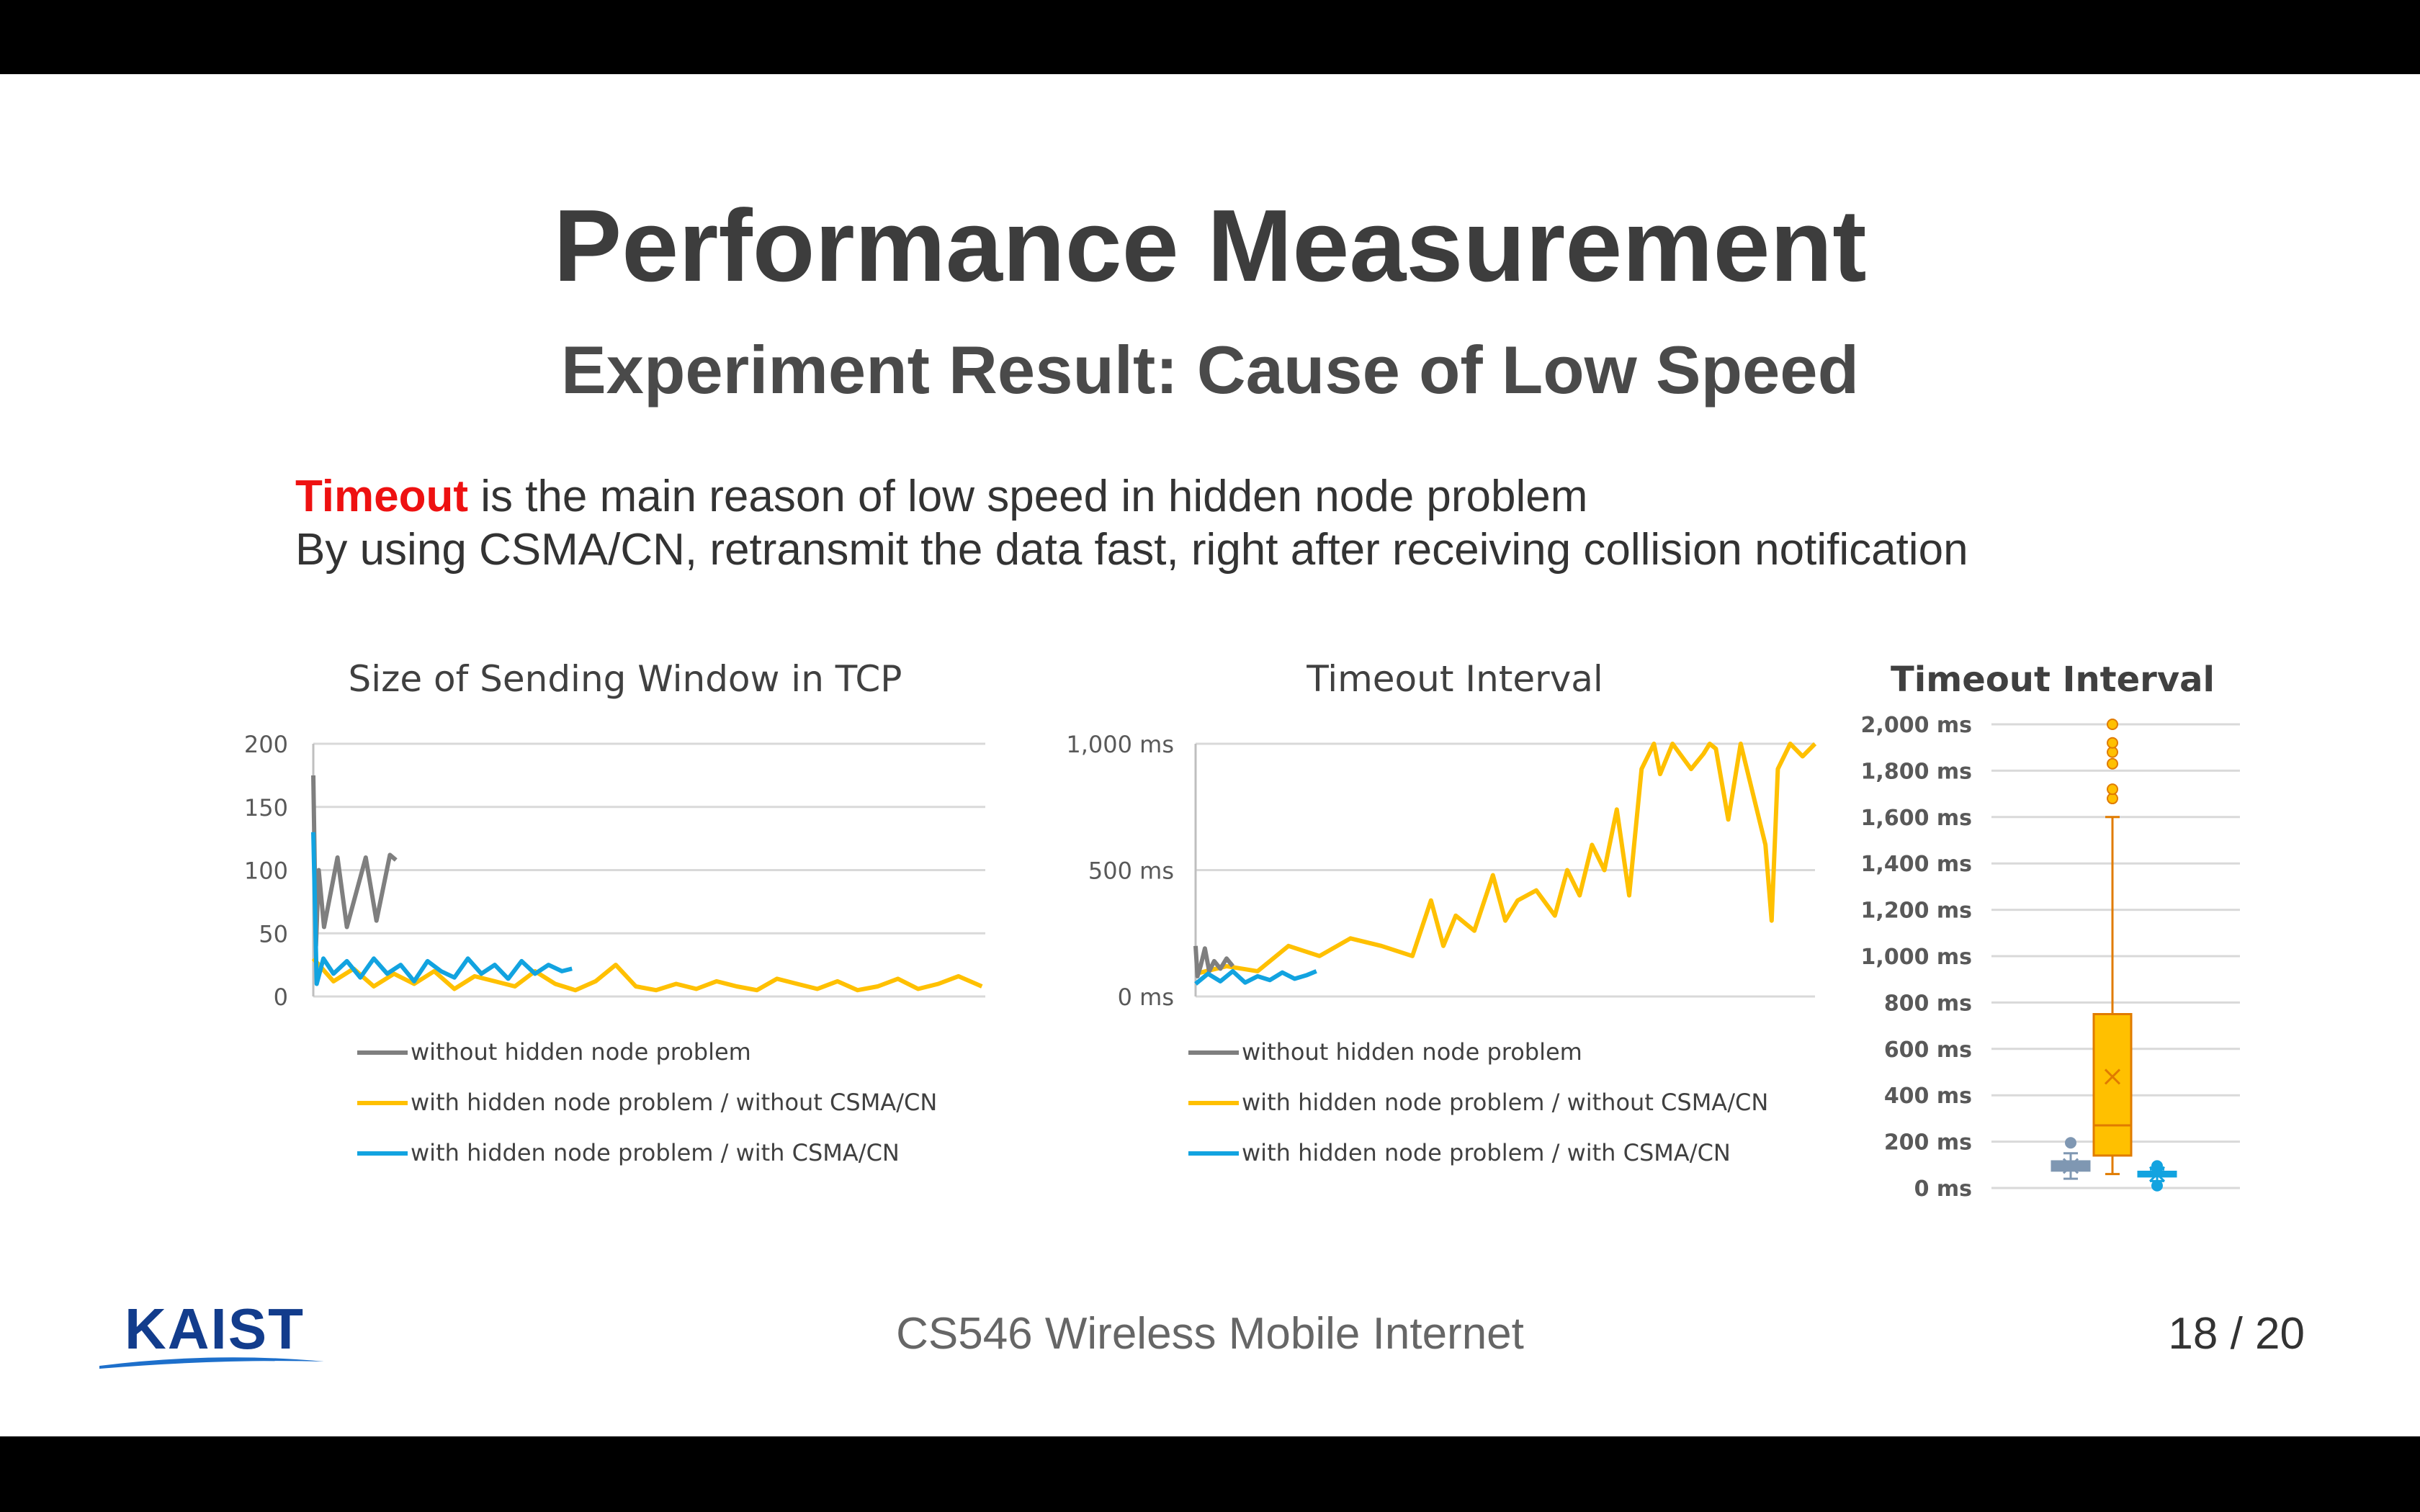 The image size is (2420, 1512). What do you see at coordinates (1131, 871) in the screenshot?
I see `y-tick-label: 500 ms` at bounding box center [1131, 871].